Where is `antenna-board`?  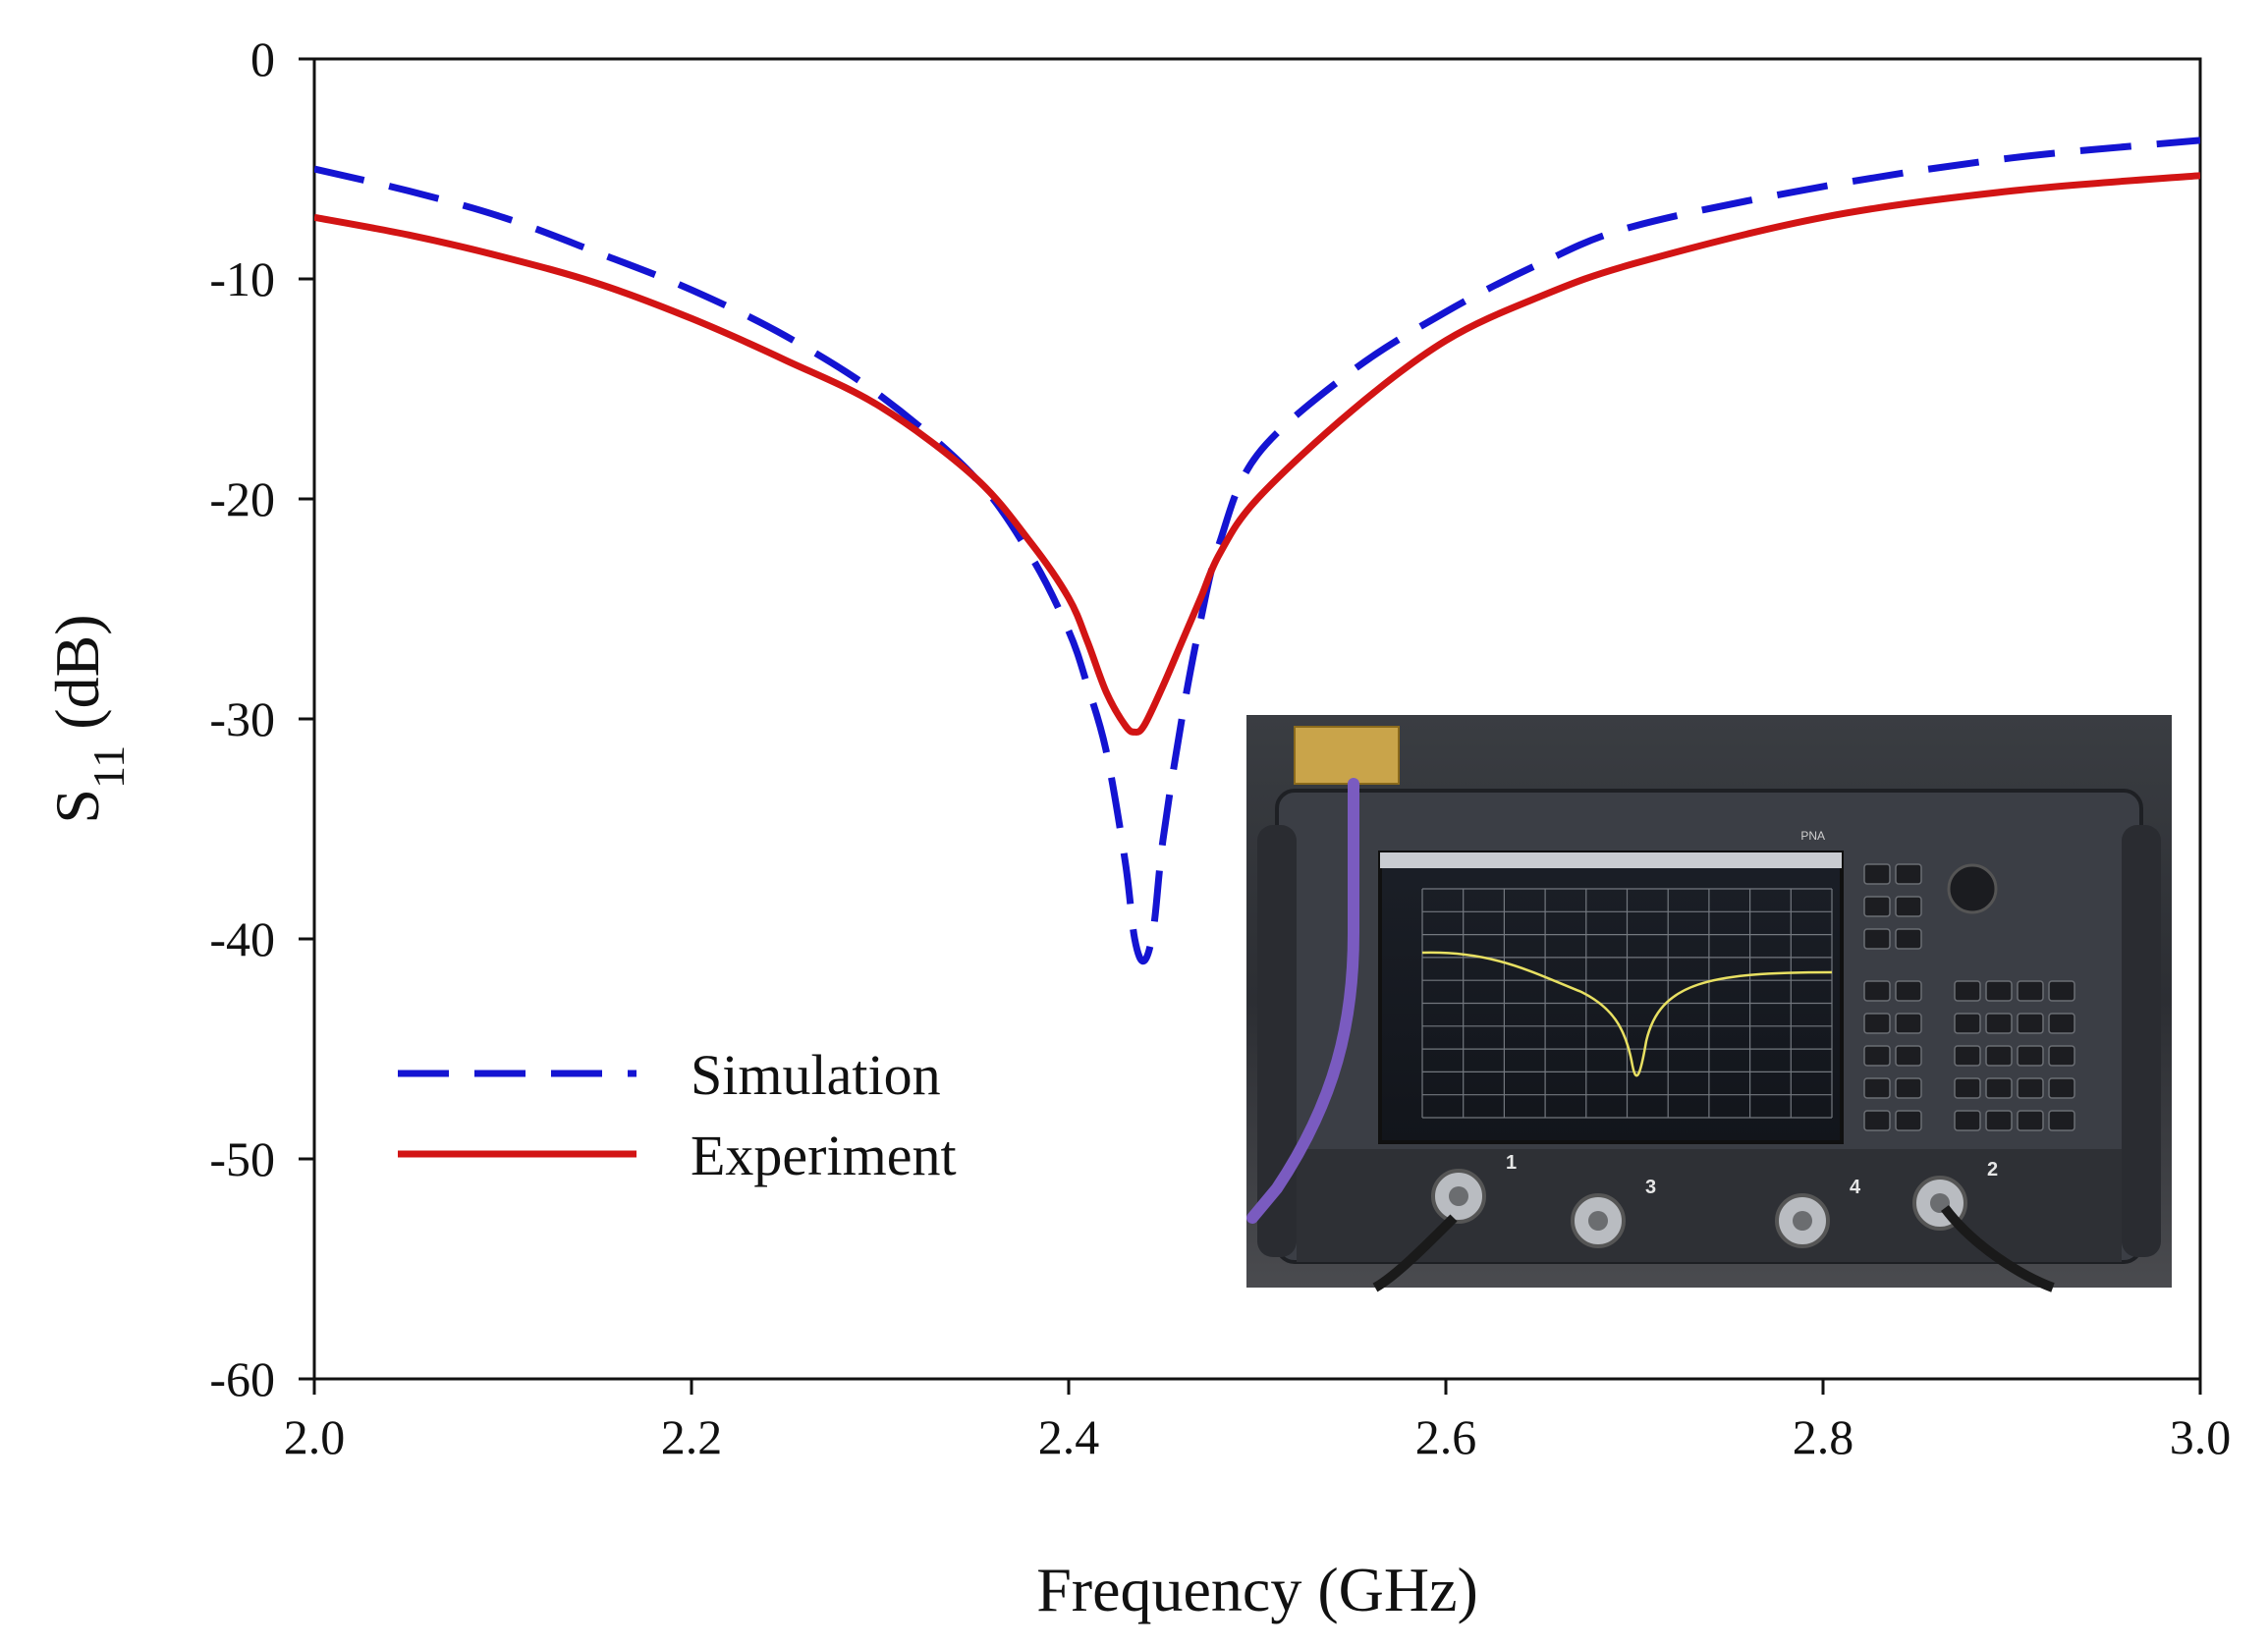
antenna-board is located at coordinates (1347, 756).